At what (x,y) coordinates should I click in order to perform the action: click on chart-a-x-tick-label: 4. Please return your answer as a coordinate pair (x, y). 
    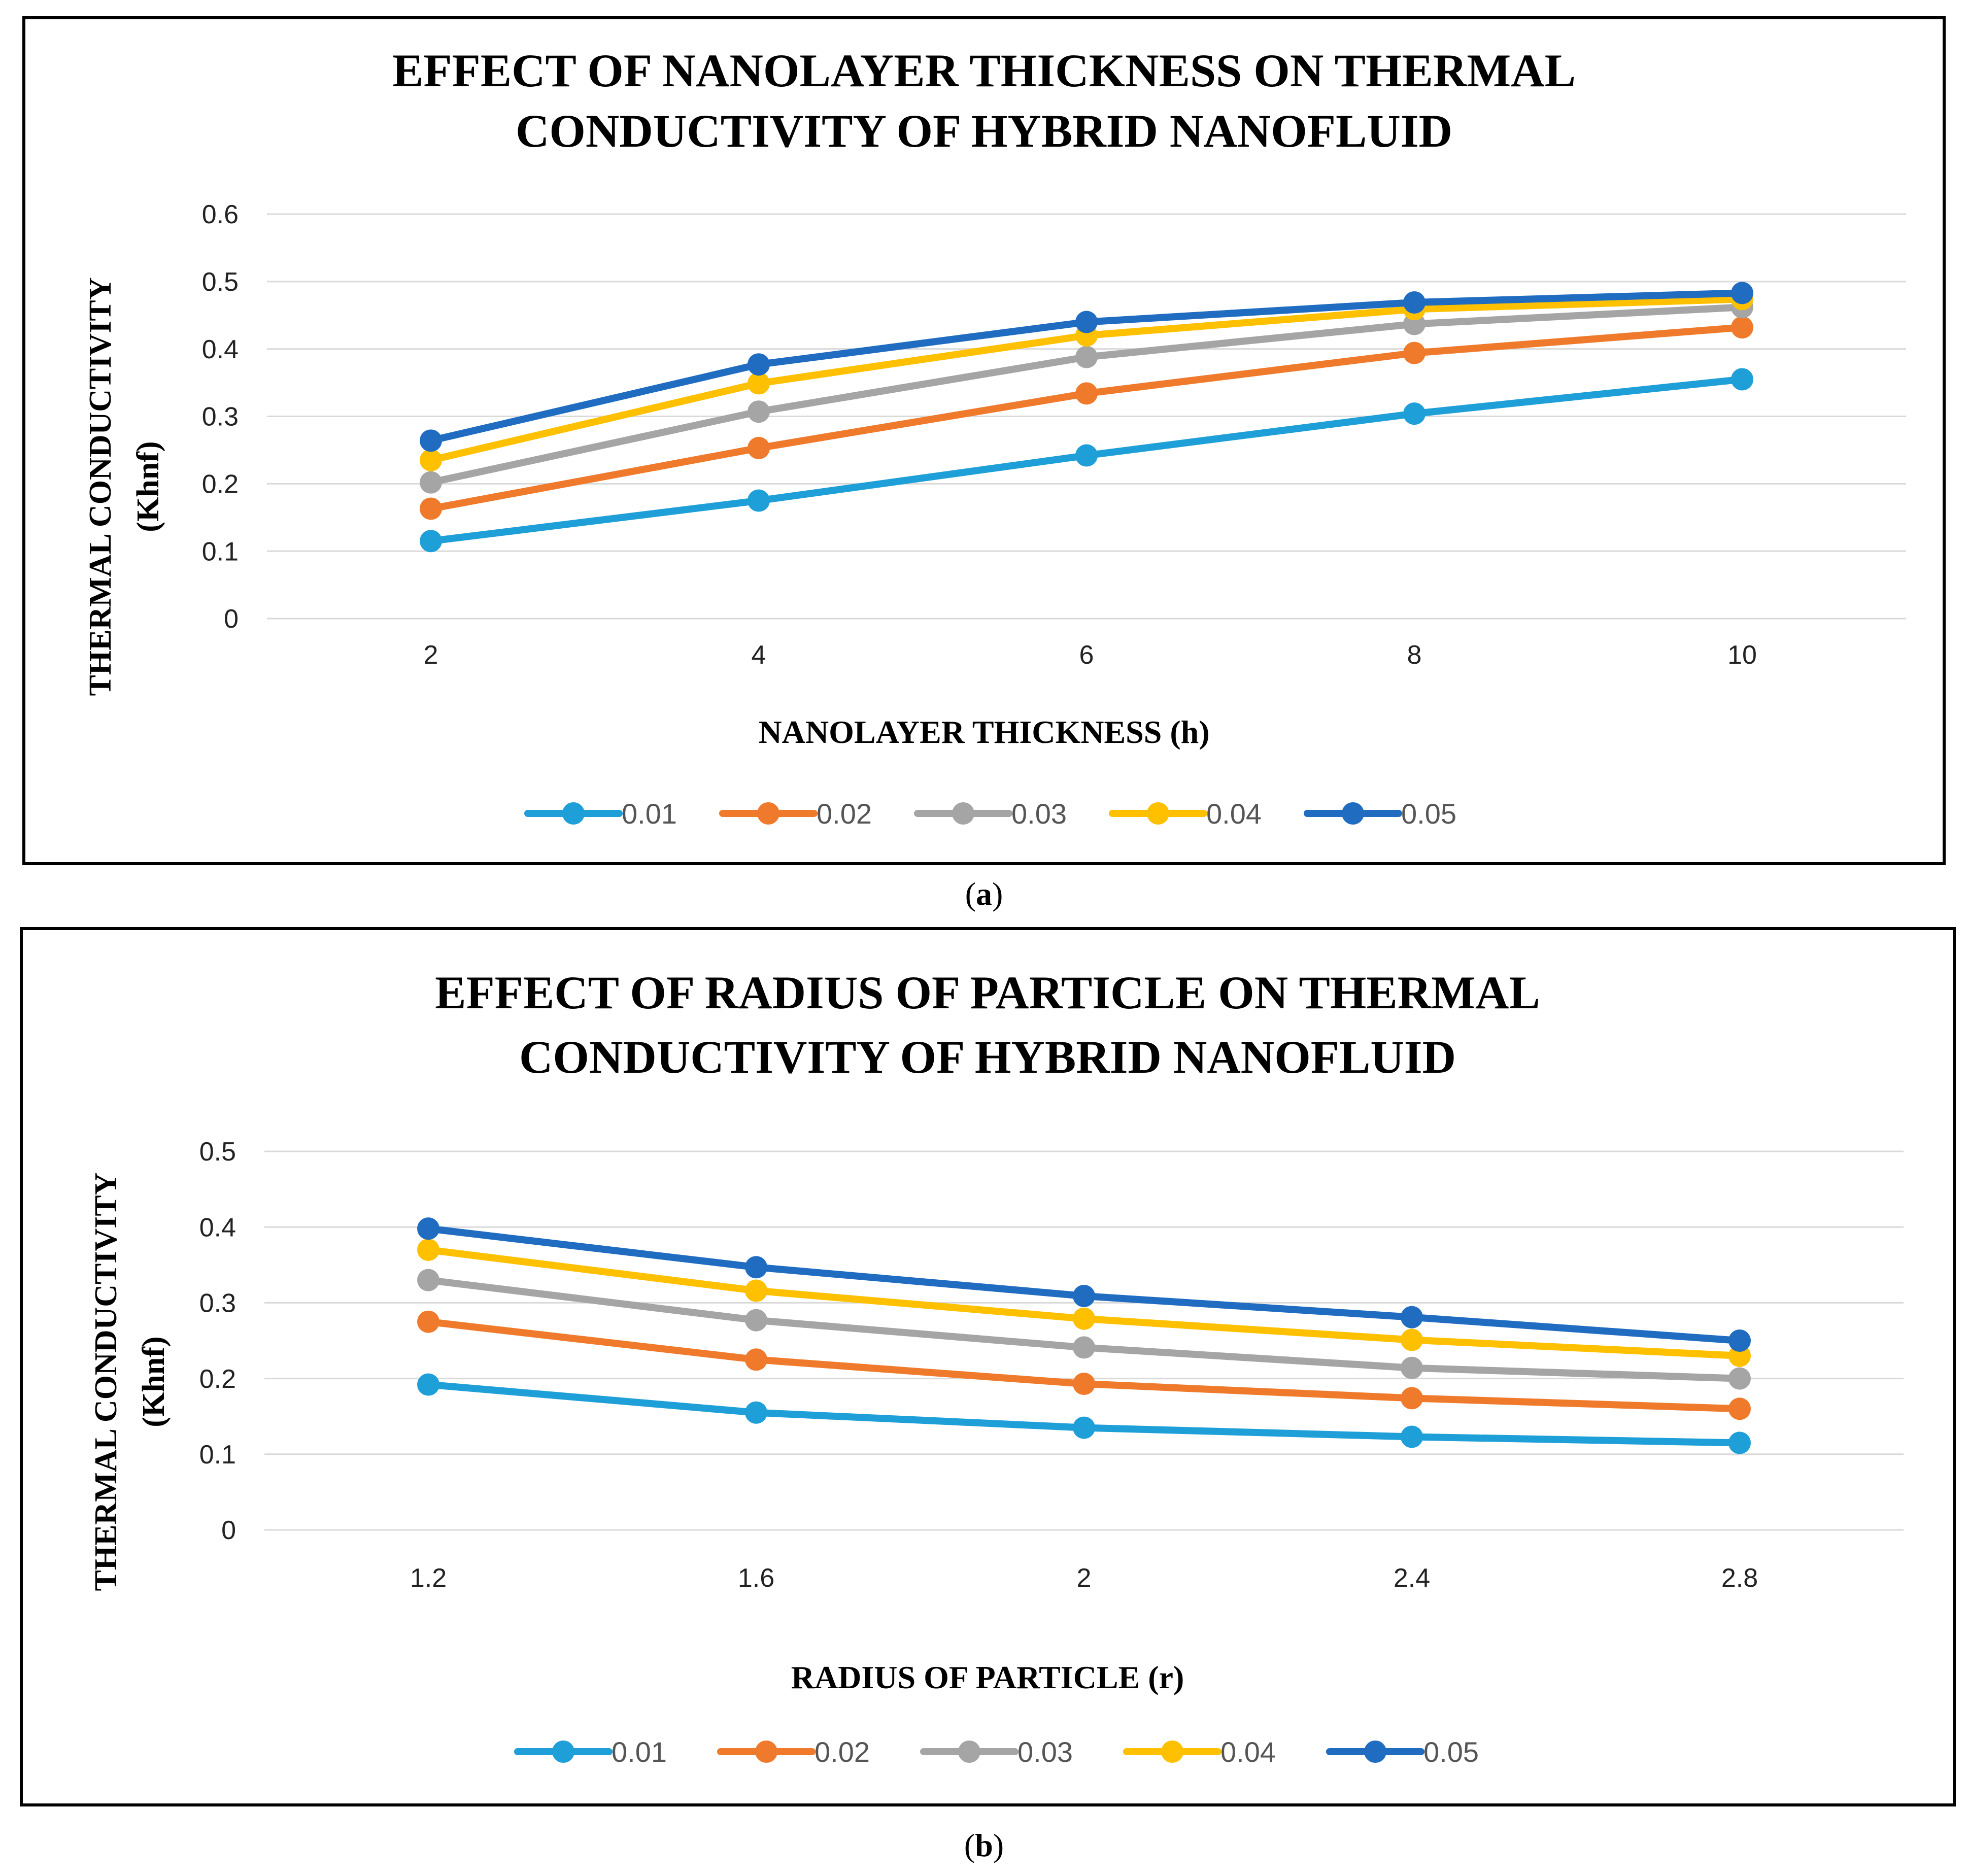
    Looking at the image, I should click on (759, 655).